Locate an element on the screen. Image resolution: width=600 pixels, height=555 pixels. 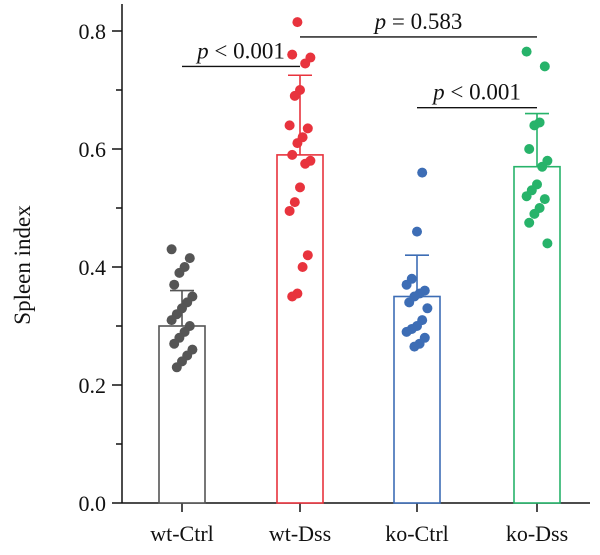
y-tick-label: 0.2 is located at coordinates (93, 385).